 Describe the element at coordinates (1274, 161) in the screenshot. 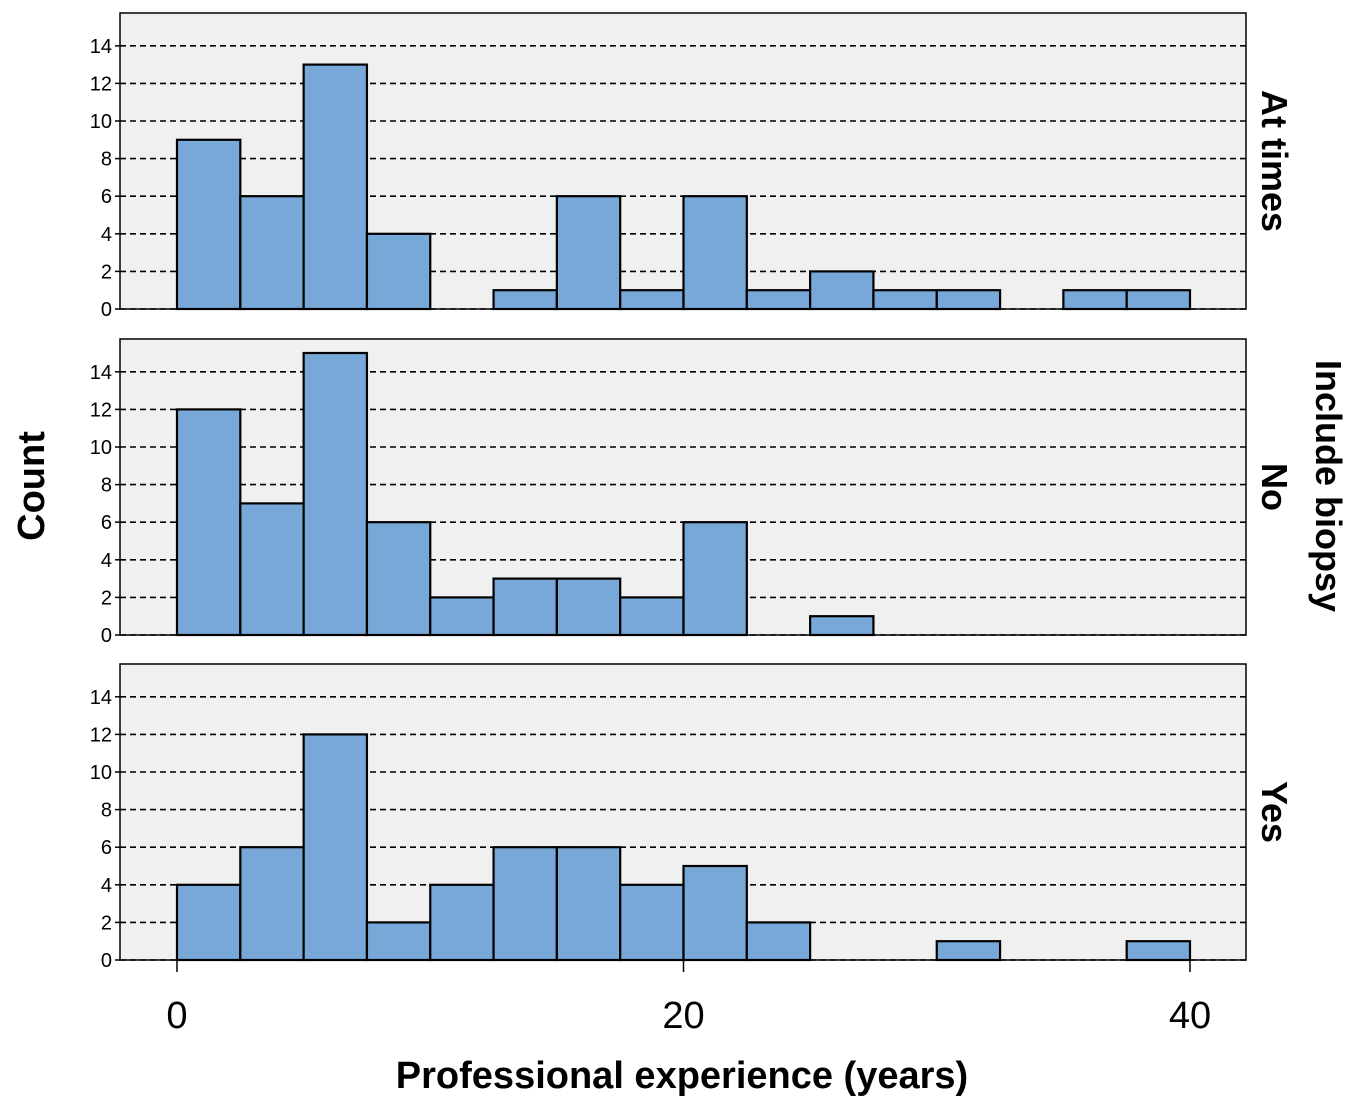

I see `facet-label: At times` at that location.